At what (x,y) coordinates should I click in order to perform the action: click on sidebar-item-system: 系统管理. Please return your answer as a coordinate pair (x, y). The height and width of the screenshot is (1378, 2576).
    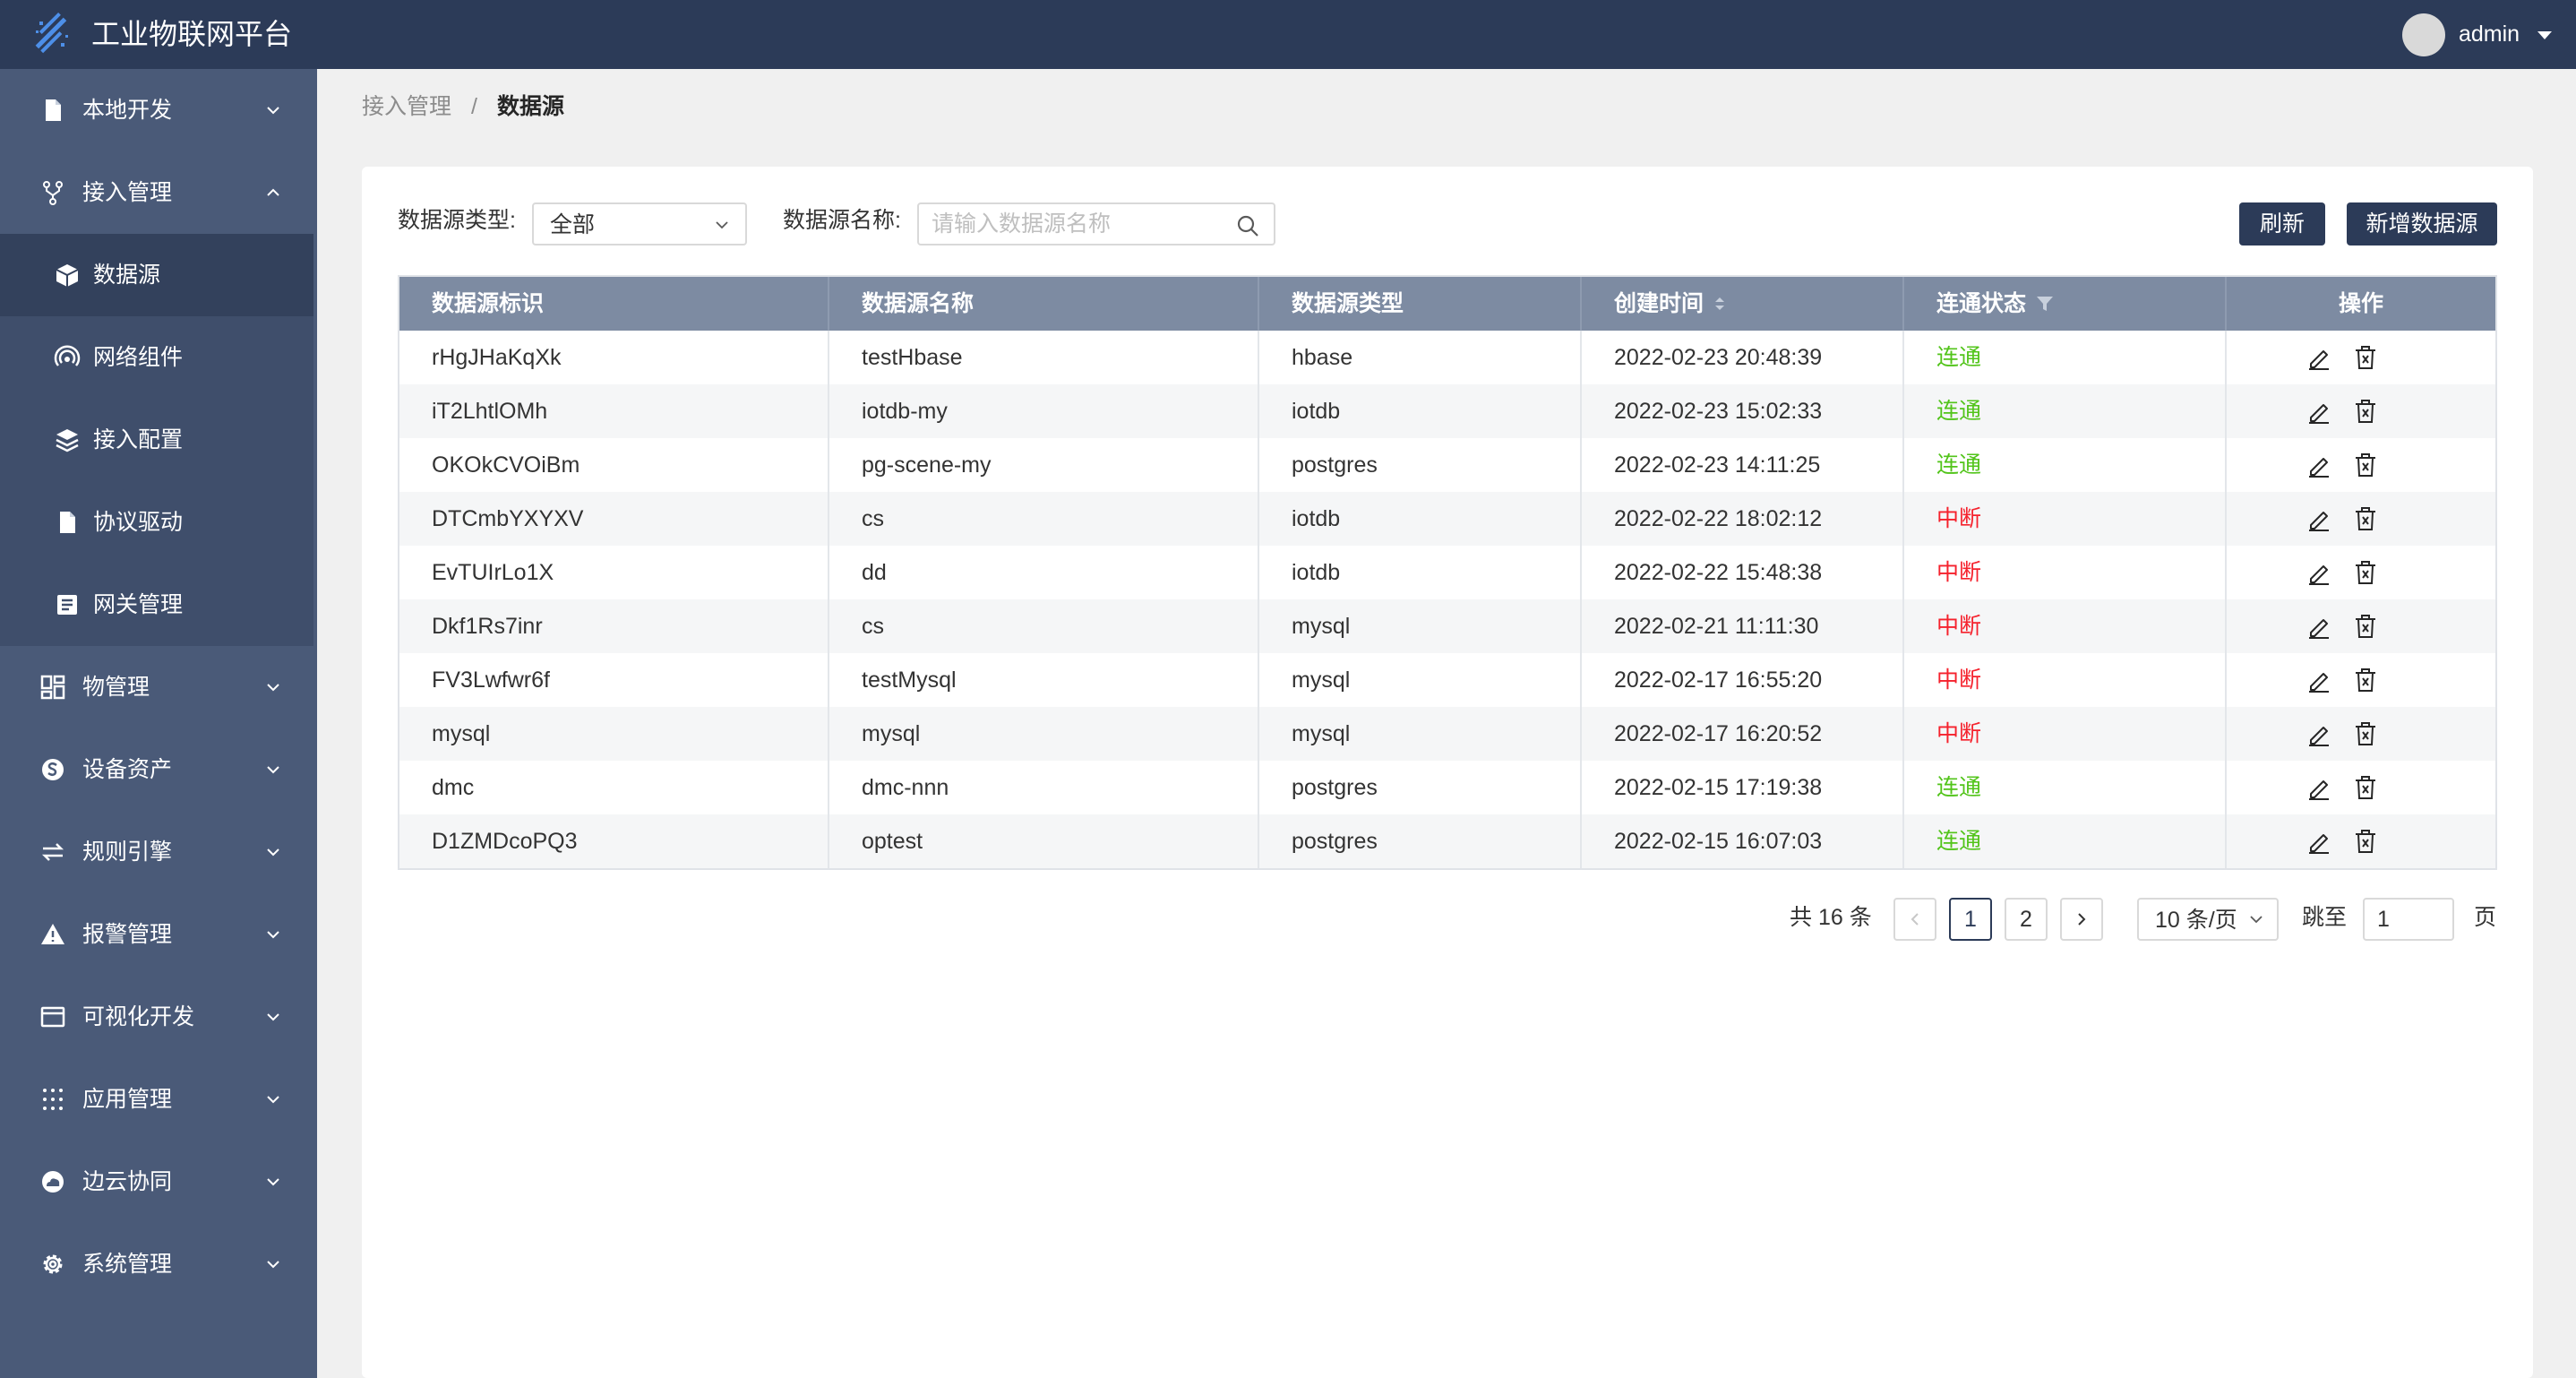
    Looking at the image, I should click on (158, 1264).